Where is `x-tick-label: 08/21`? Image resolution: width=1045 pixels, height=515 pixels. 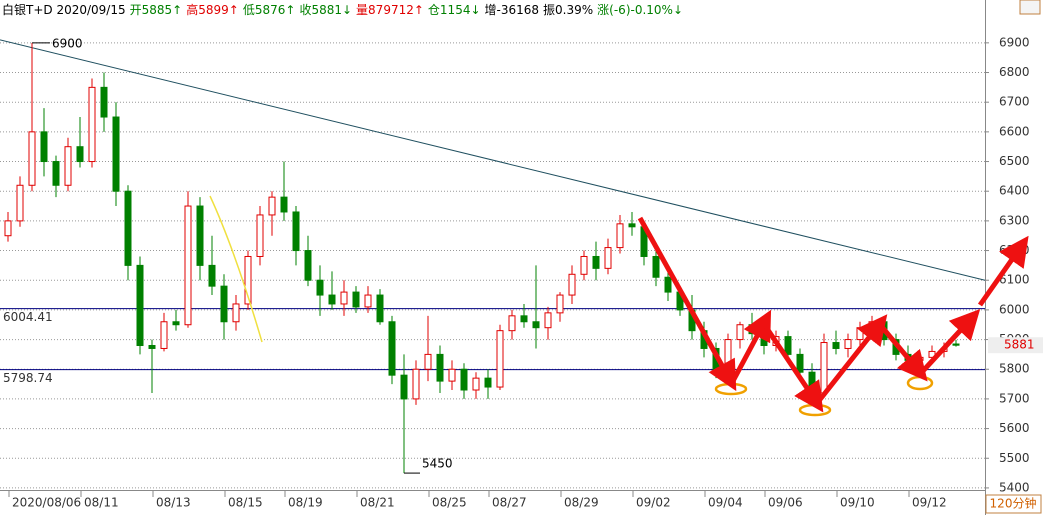 x-tick-label: 08/21 is located at coordinates (377, 503).